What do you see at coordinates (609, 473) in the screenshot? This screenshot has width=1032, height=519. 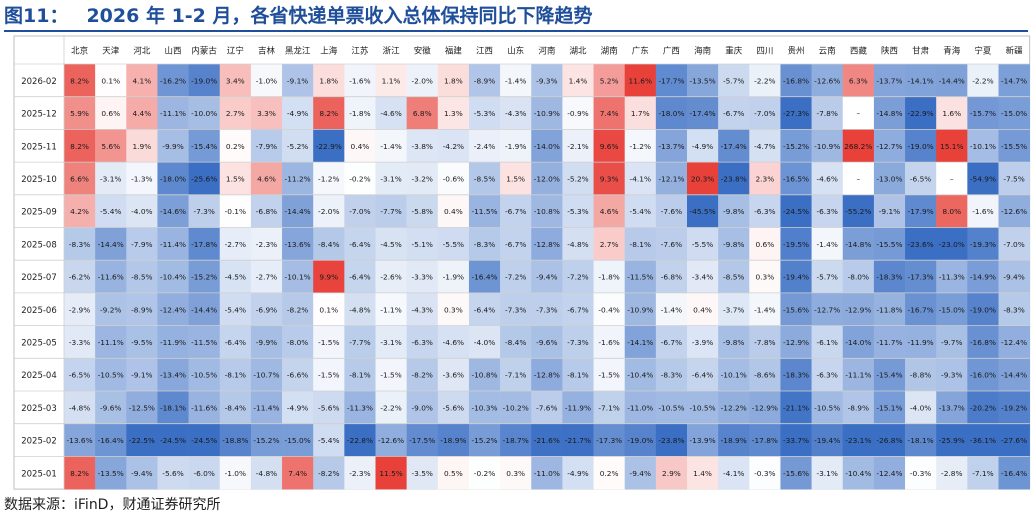 I see `cell-value: 0.2%` at bounding box center [609, 473].